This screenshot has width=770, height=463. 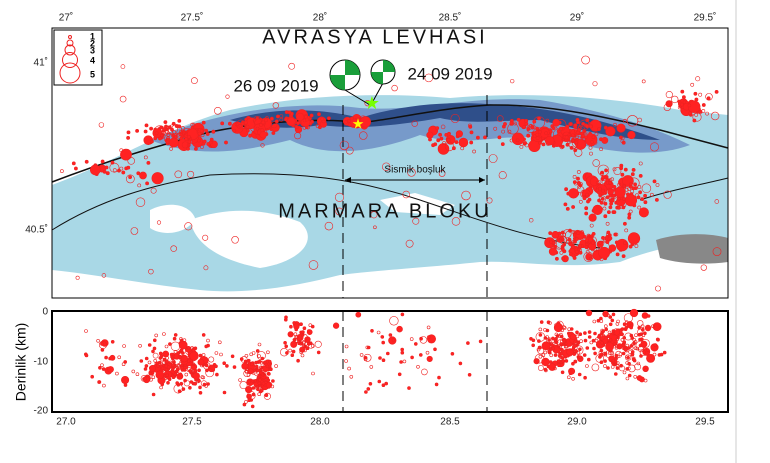 I want to click on plate-label: AVRASYA LEVHASI, so click(x=374, y=37).